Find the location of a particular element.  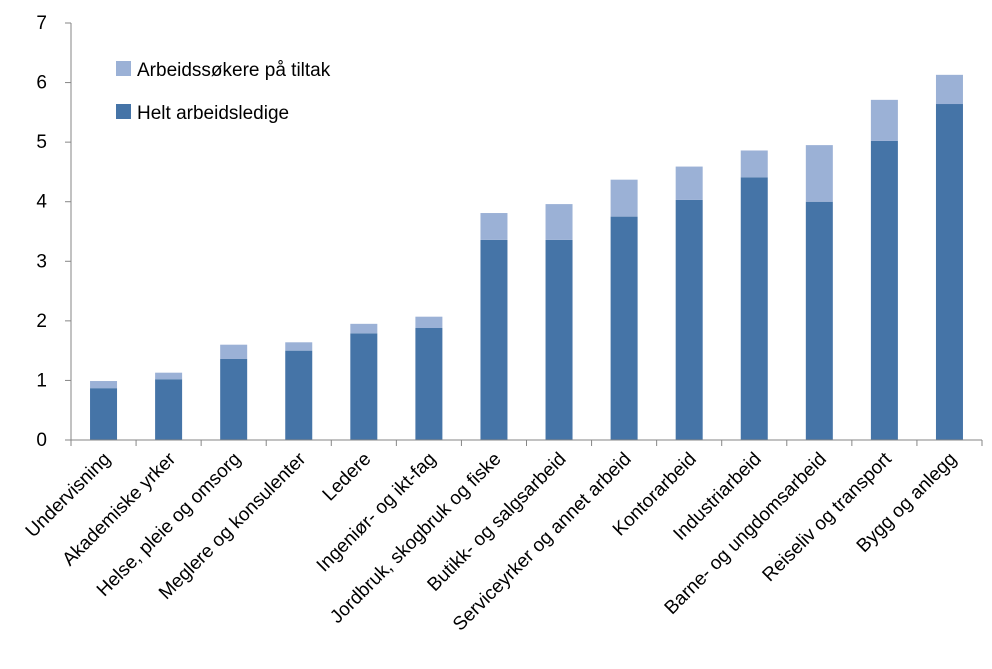

legend-swatch-helt-arbeidsledige is located at coordinates (123, 111).